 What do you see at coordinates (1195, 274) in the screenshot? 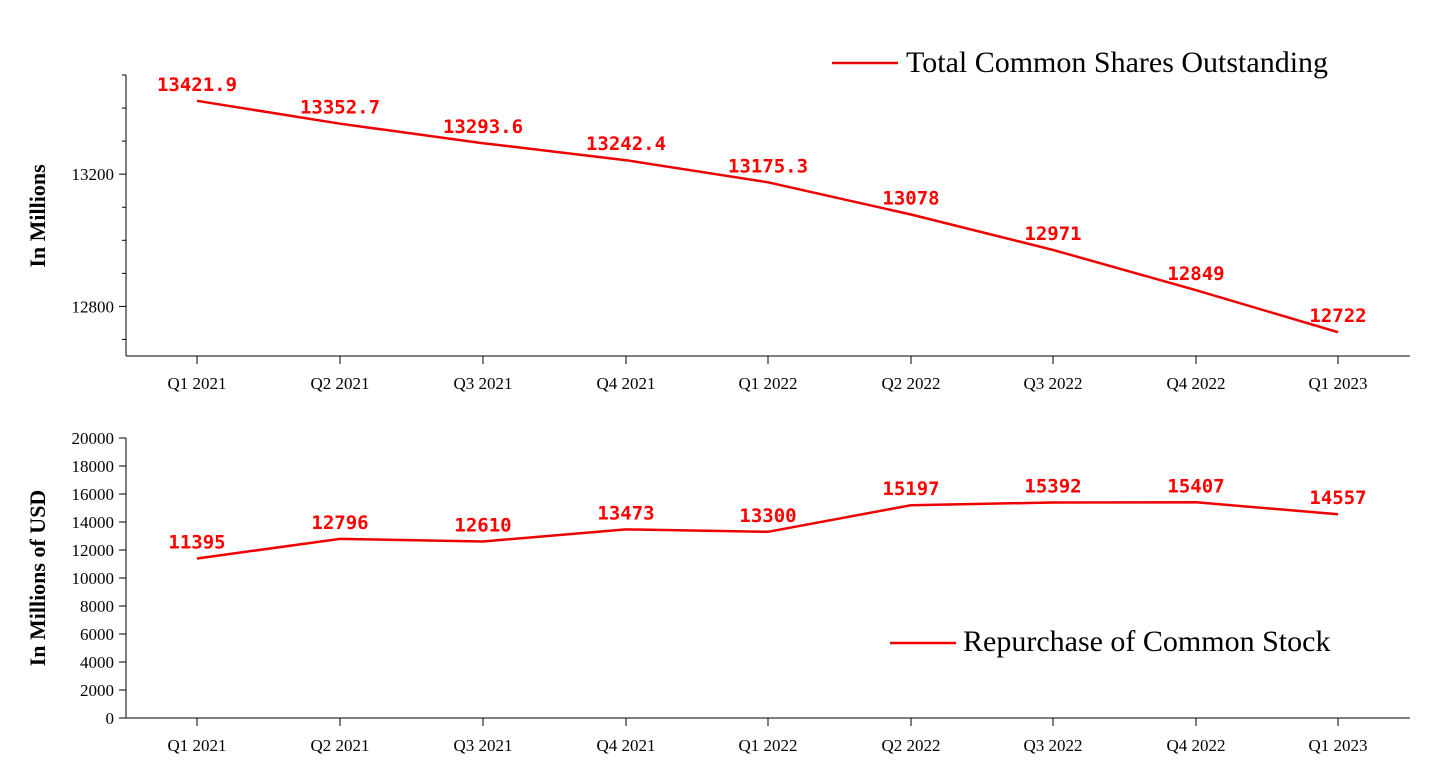
I see `top-data-label: 12849` at bounding box center [1195, 274].